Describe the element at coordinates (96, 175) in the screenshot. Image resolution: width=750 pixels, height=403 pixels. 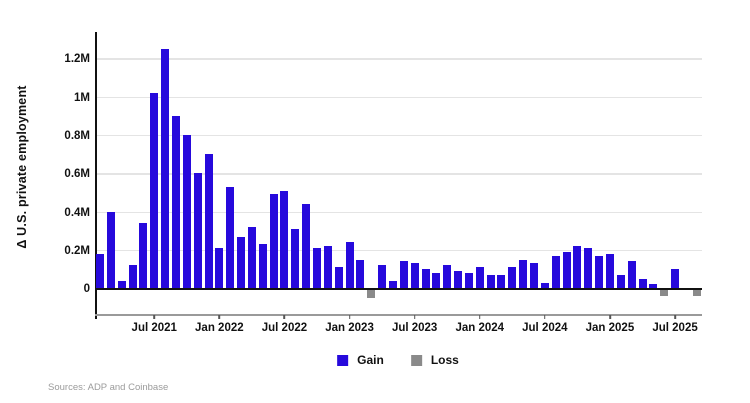
I see `y-axis-line` at that location.